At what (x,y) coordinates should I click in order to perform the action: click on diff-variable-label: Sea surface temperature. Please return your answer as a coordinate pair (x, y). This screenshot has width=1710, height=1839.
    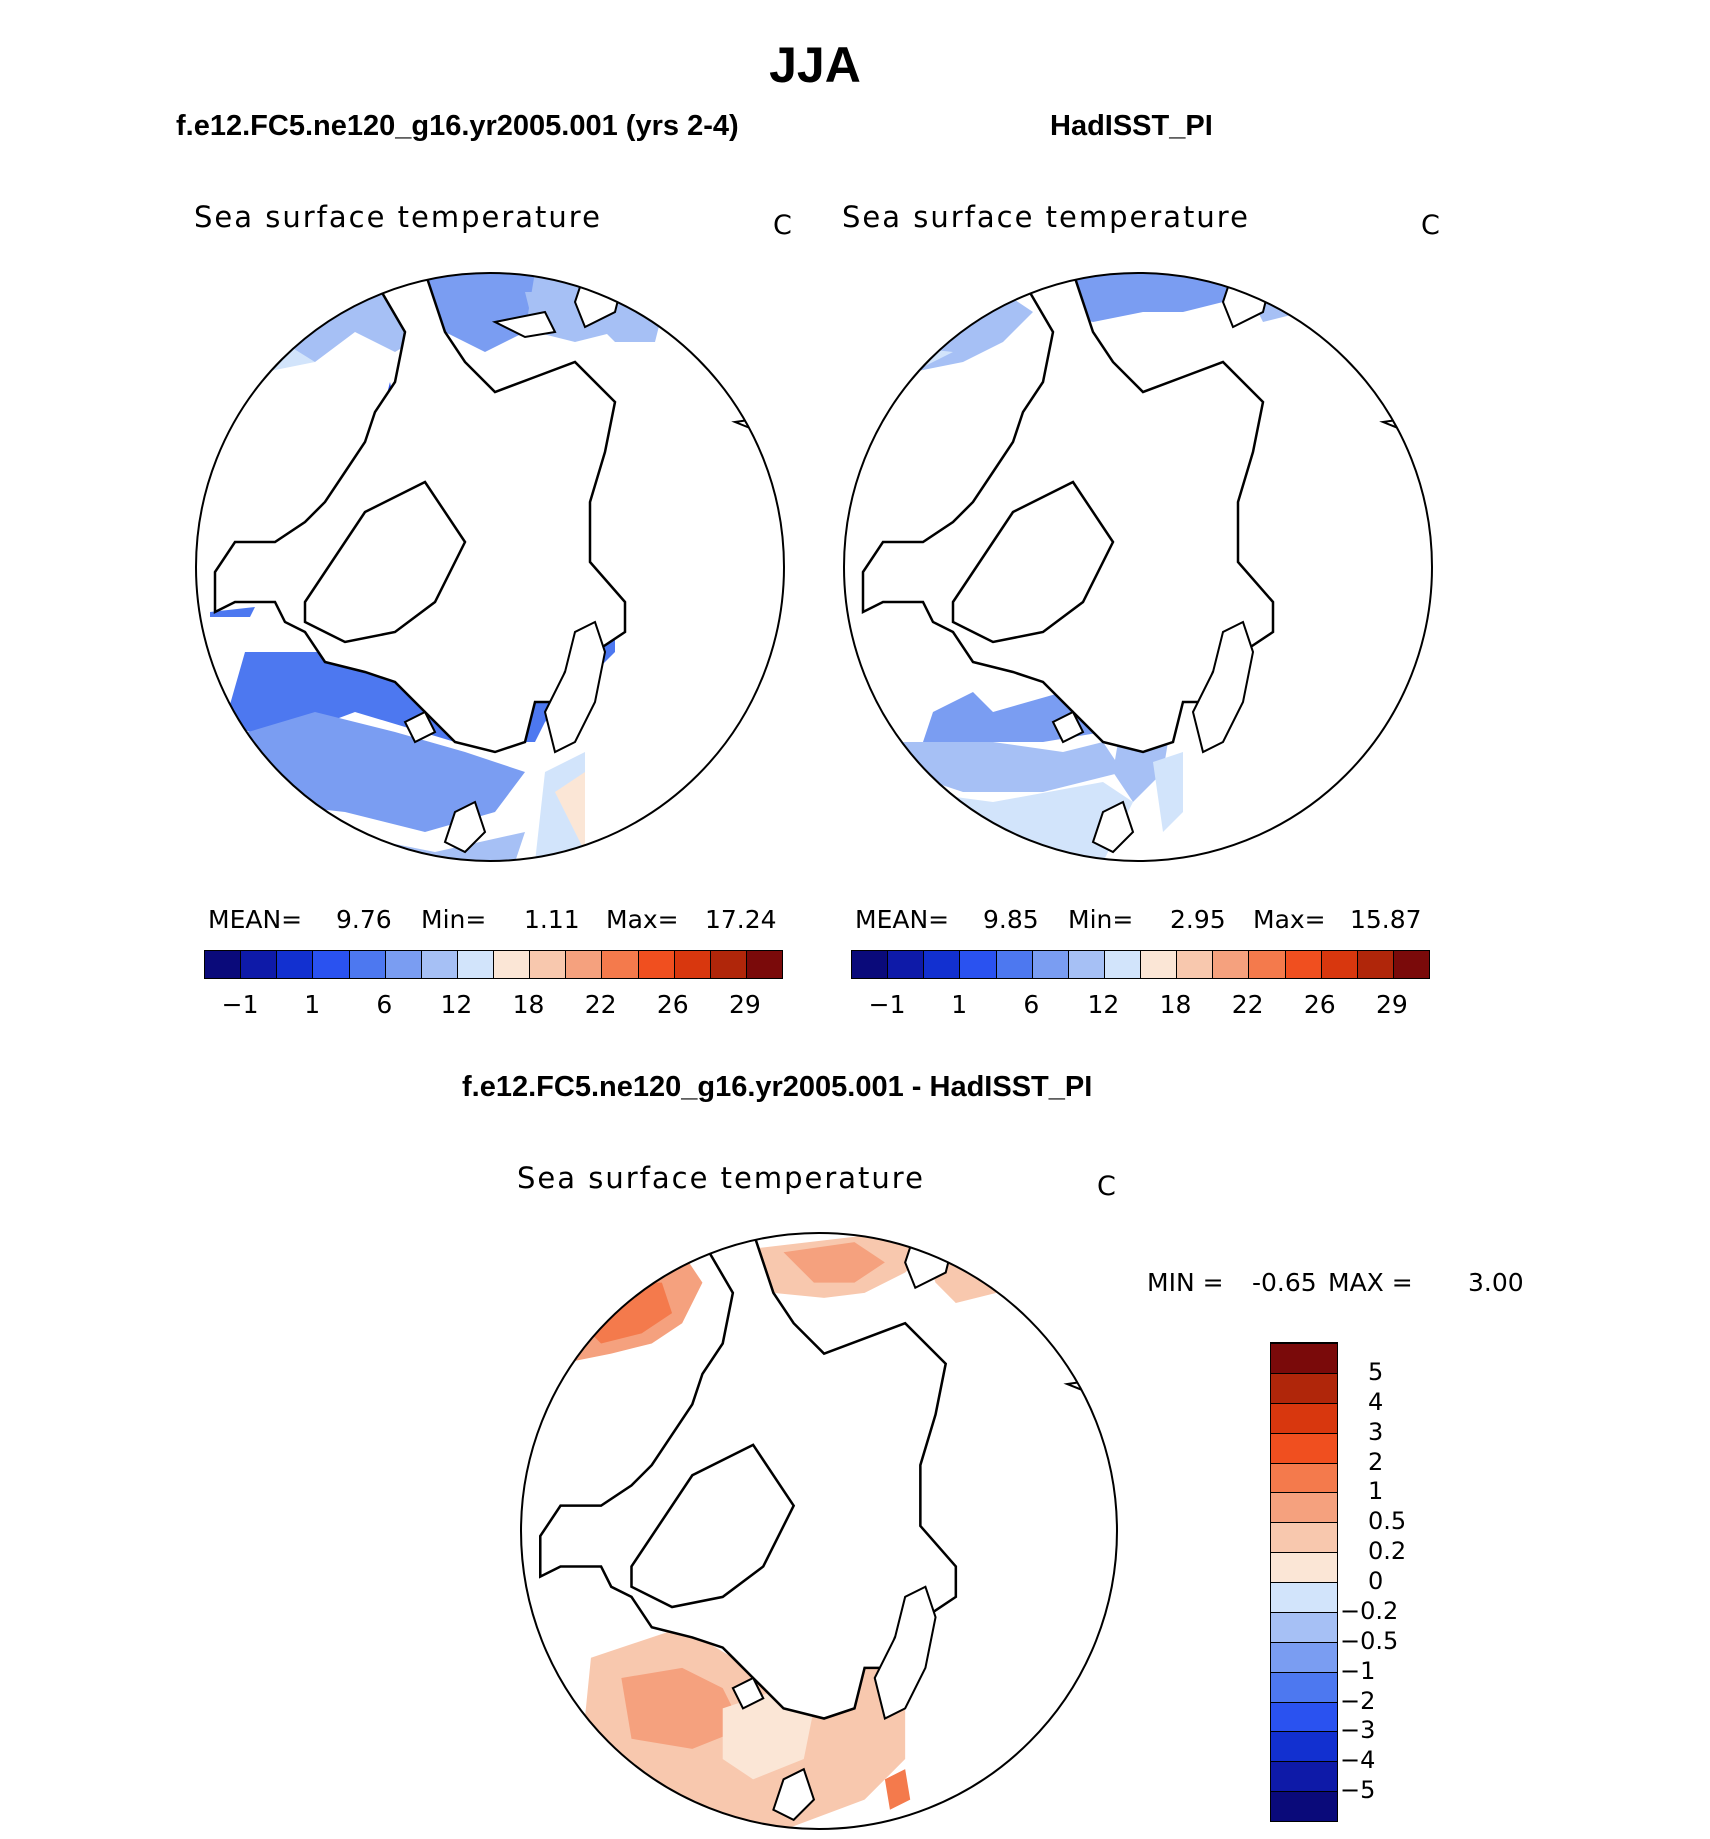
    Looking at the image, I should click on (721, 1178).